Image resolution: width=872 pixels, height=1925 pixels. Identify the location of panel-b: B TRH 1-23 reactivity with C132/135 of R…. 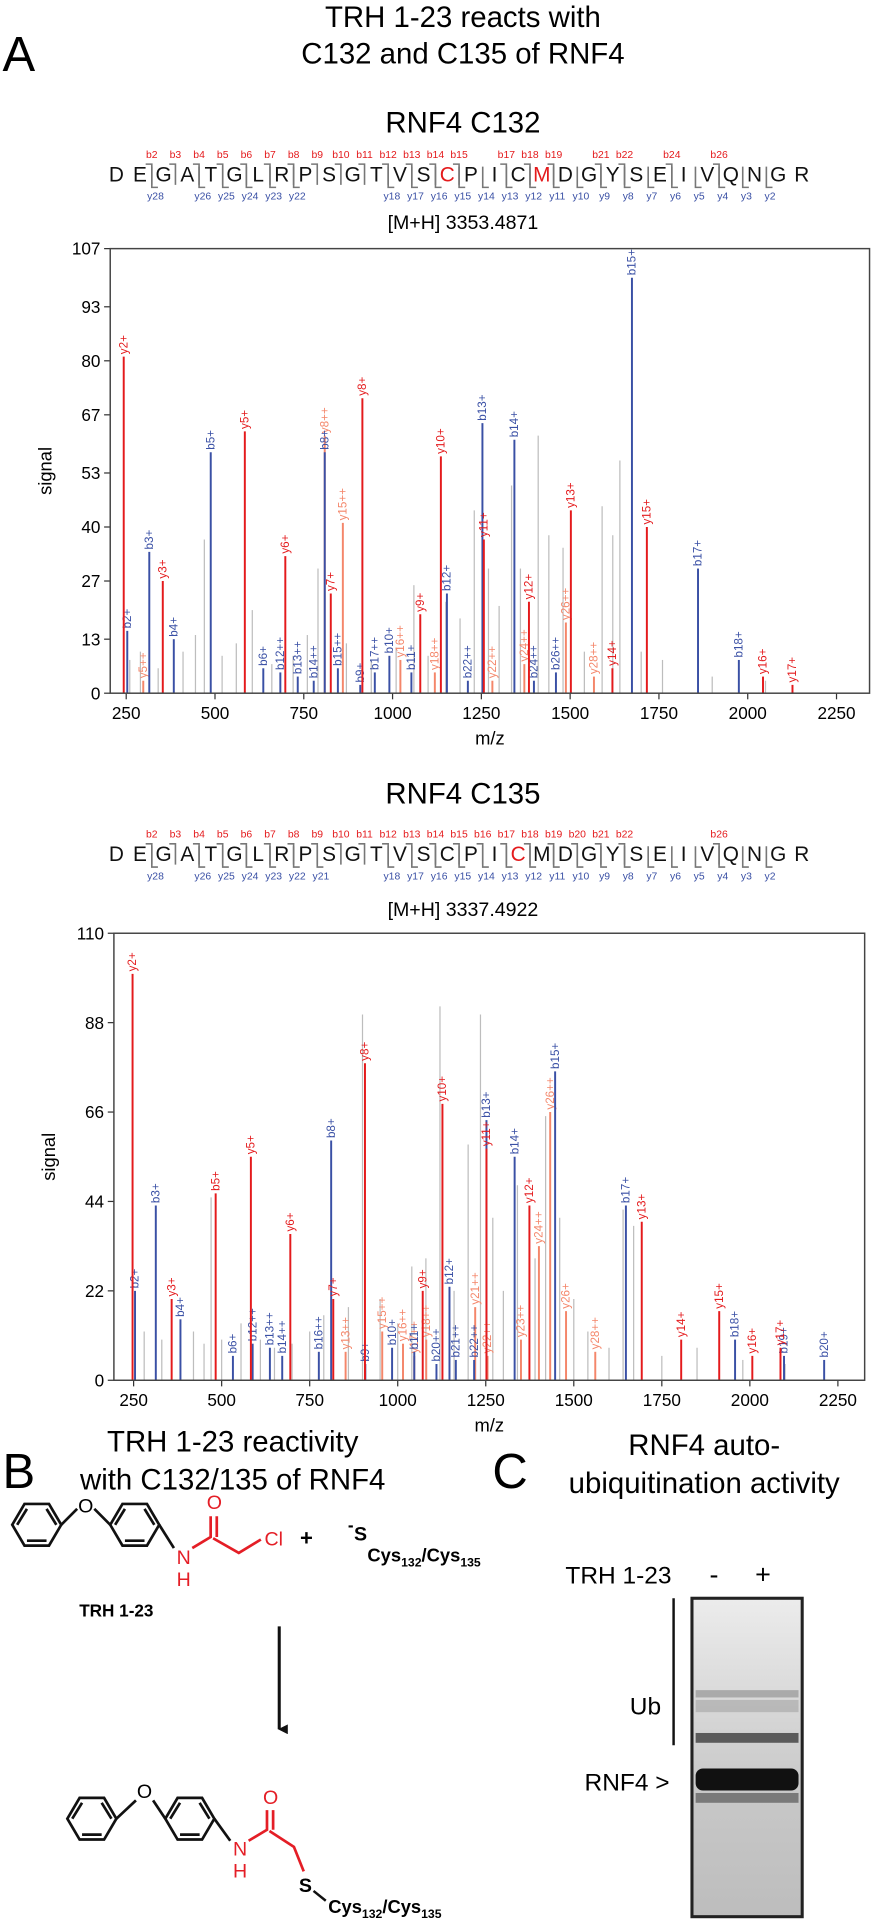
(241, 1673).